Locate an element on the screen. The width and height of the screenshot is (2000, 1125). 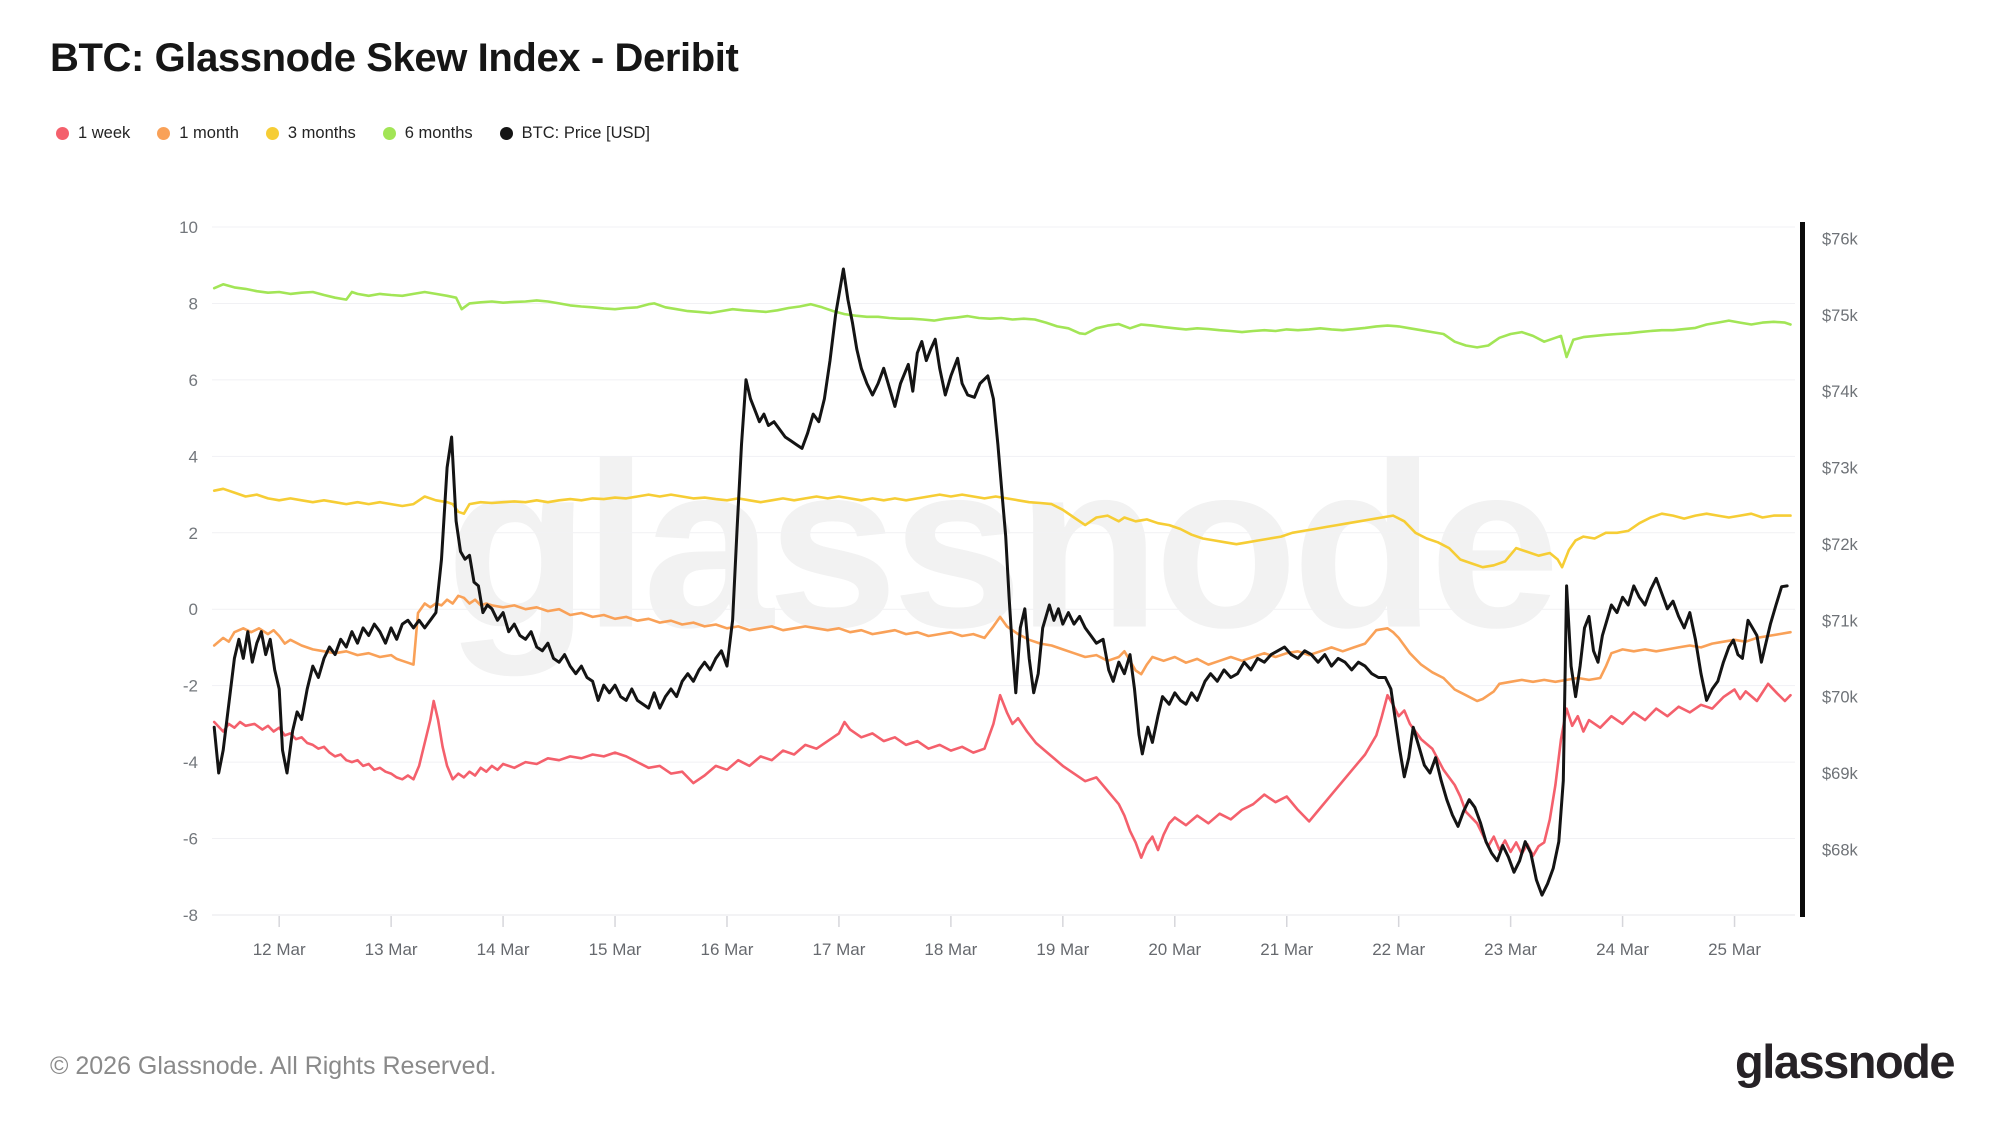
date-label: 15 Mar is located at coordinates (615, 949).